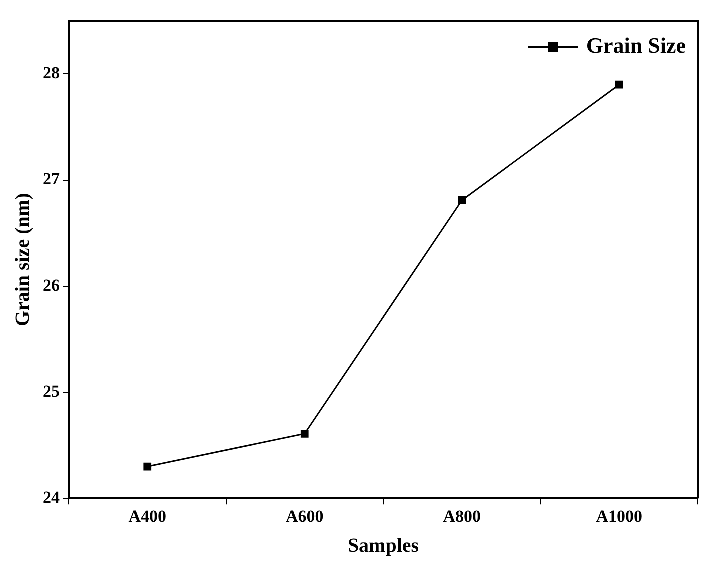 This screenshot has width=717, height=575. I want to click on y-tick-label: 25, so click(51, 391).